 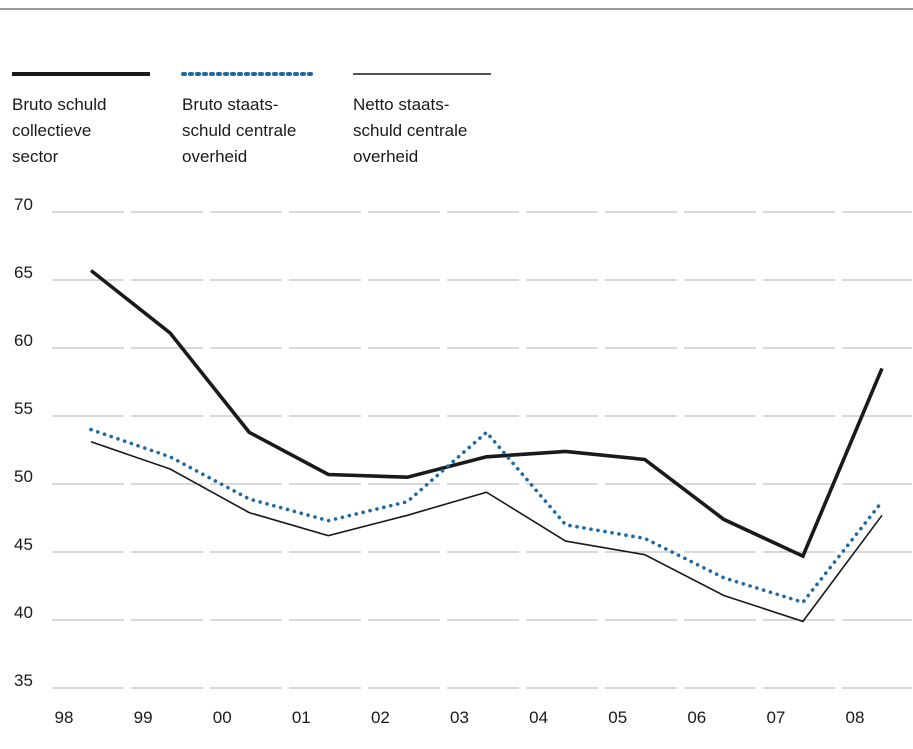 What do you see at coordinates (696, 717) in the screenshot?
I see `x-tick-label: 06` at bounding box center [696, 717].